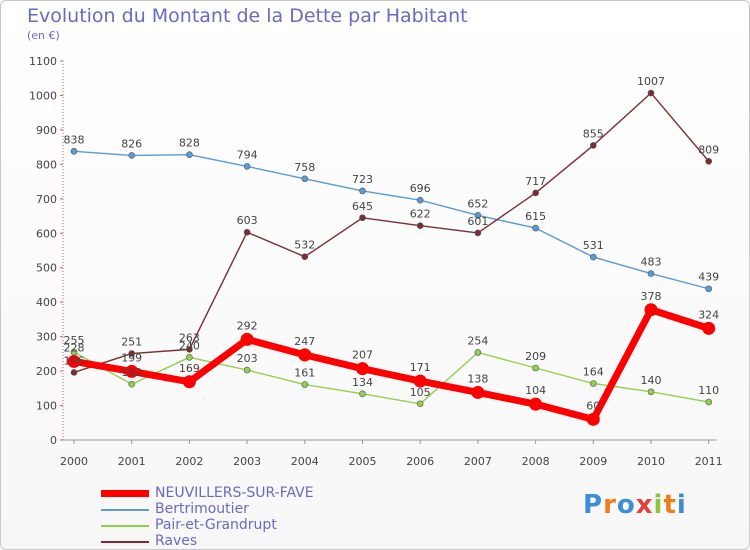 The height and width of the screenshot is (550, 750). I want to click on data-label-neuvillers-sur-fave: 378, so click(651, 296).